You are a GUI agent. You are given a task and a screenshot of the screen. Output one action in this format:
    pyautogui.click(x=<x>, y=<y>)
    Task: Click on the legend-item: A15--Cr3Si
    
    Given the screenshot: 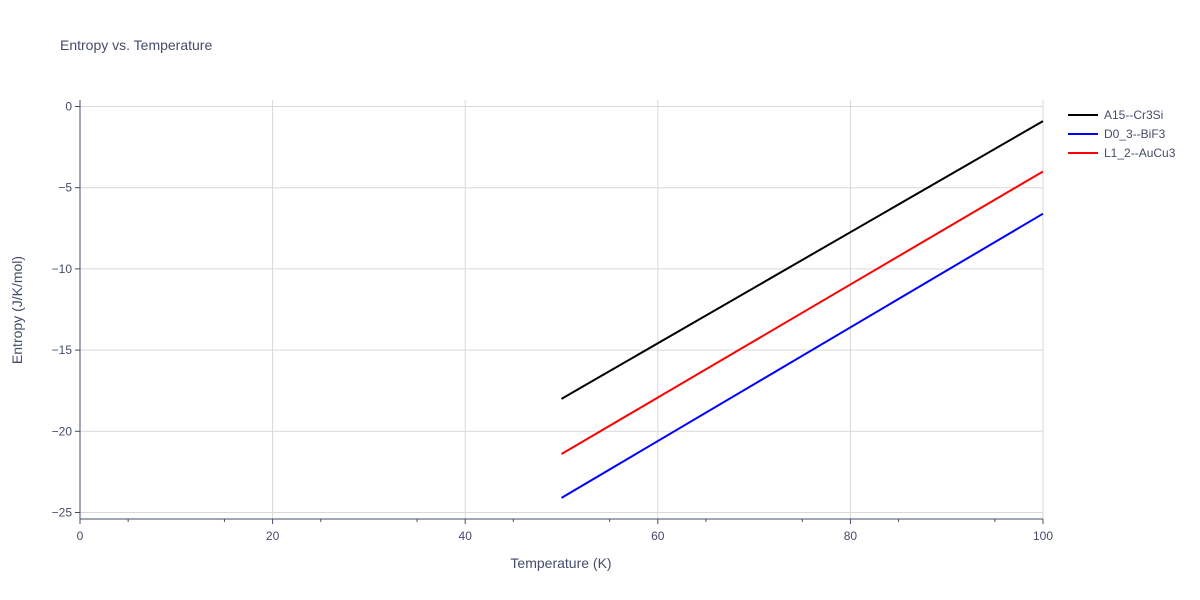 What is the action you would take?
    pyautogui.click(x=1115, y=115)
    